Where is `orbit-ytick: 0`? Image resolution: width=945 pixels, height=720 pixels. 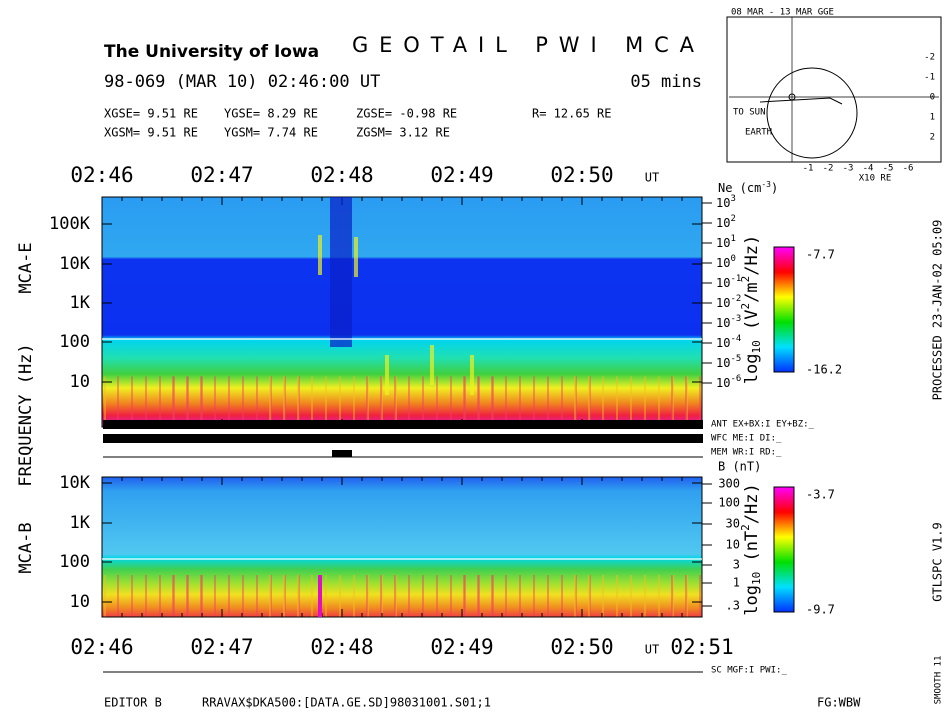
orbit-ytick: 0 is located at coordinates (932, 98).